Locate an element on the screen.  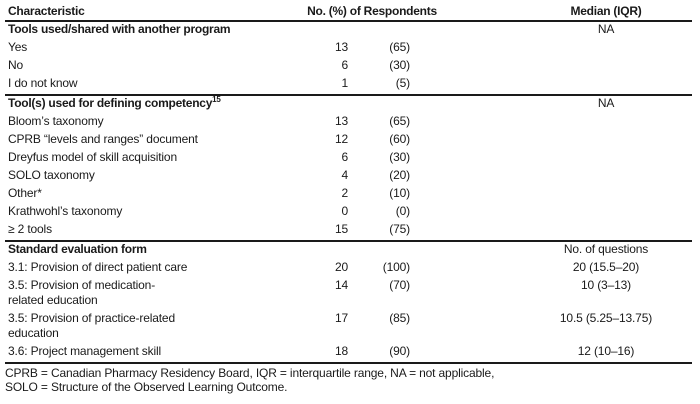
row-label: 3.1: Provision of direct patient care is located at coordinates (98, 267).